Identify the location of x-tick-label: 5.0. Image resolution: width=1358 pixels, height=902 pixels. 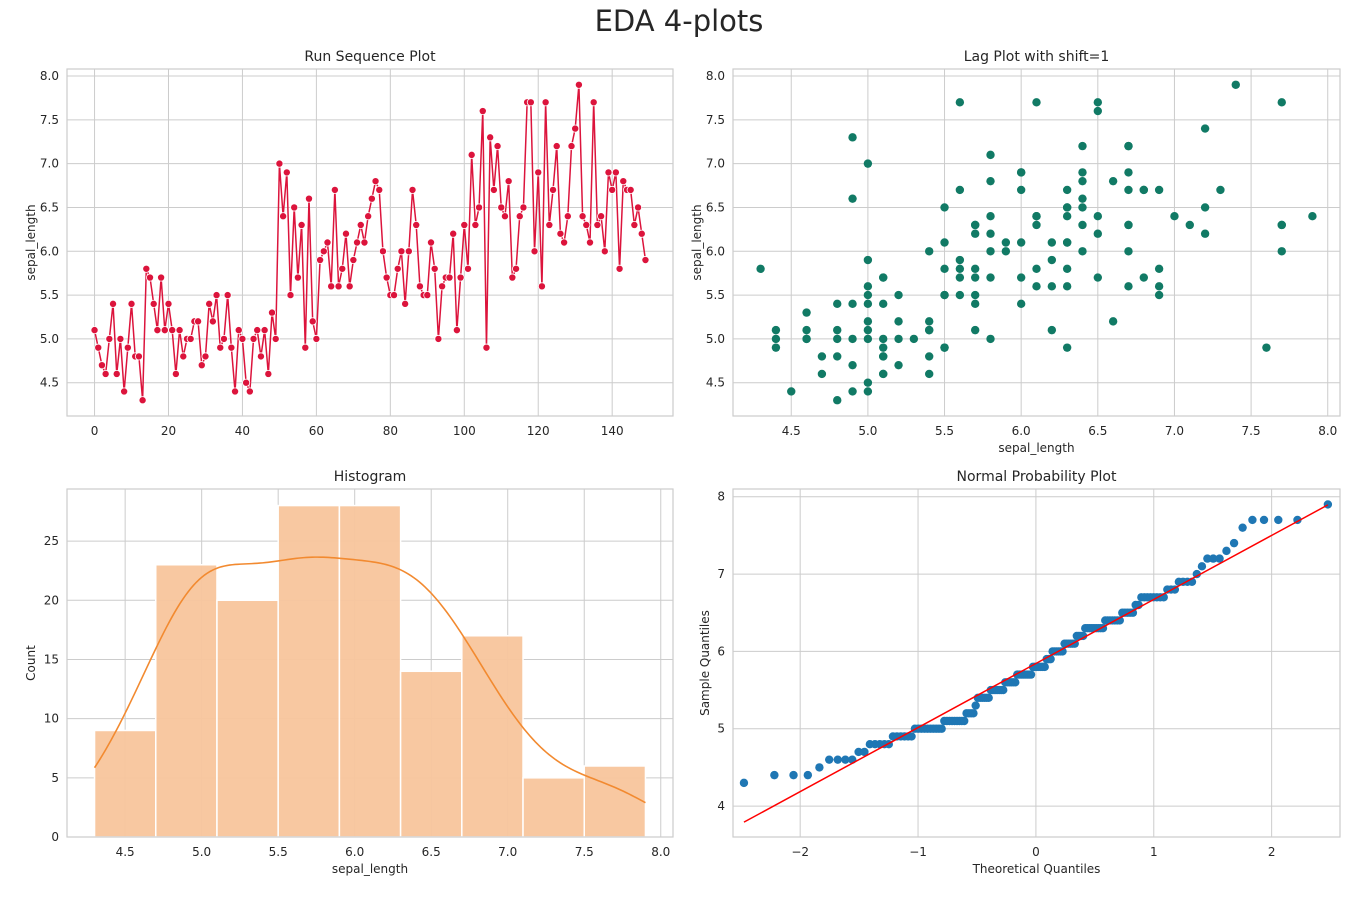
(201, 852).